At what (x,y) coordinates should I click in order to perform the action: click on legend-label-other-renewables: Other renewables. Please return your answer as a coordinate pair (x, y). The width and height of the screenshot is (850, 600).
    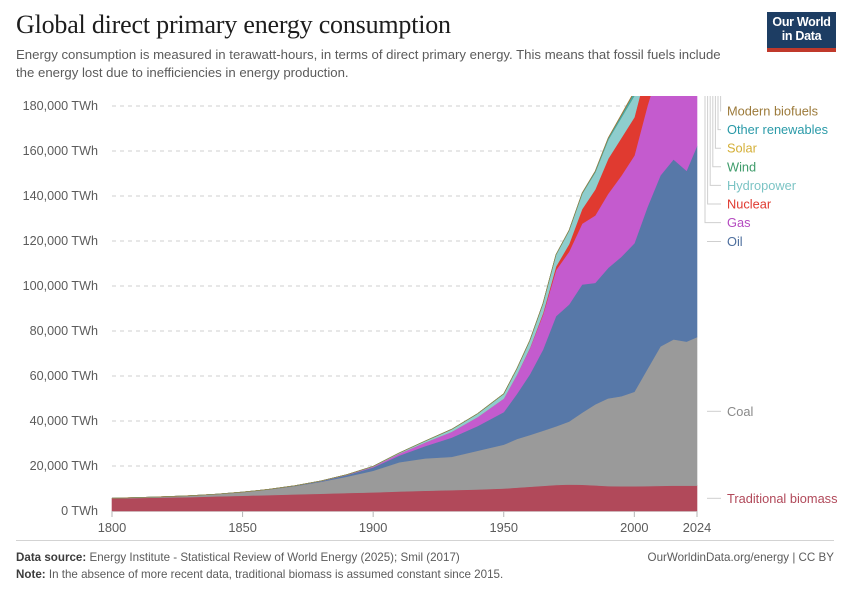
    Looking at the image, I should click on (777, 129).